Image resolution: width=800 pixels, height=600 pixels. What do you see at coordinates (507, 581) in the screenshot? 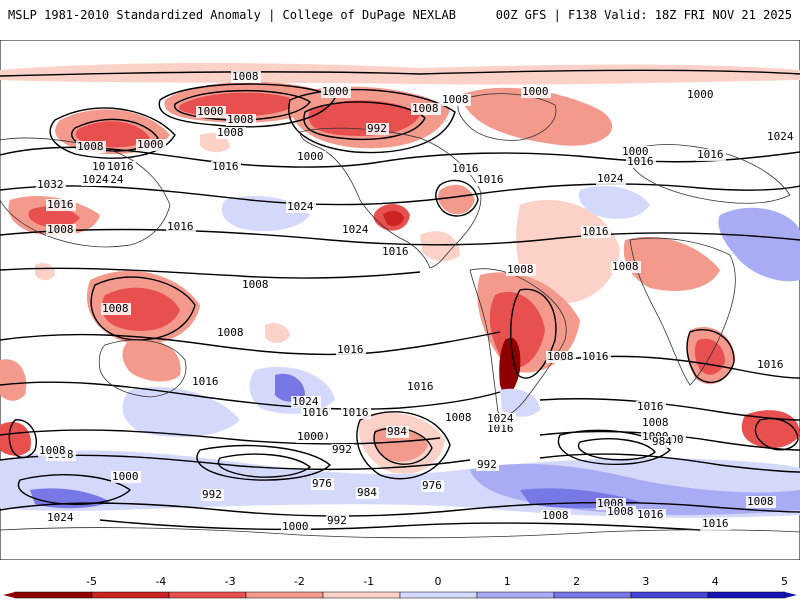
I see `colorbar-tick-label: 1` at bounding box center [507, 581].